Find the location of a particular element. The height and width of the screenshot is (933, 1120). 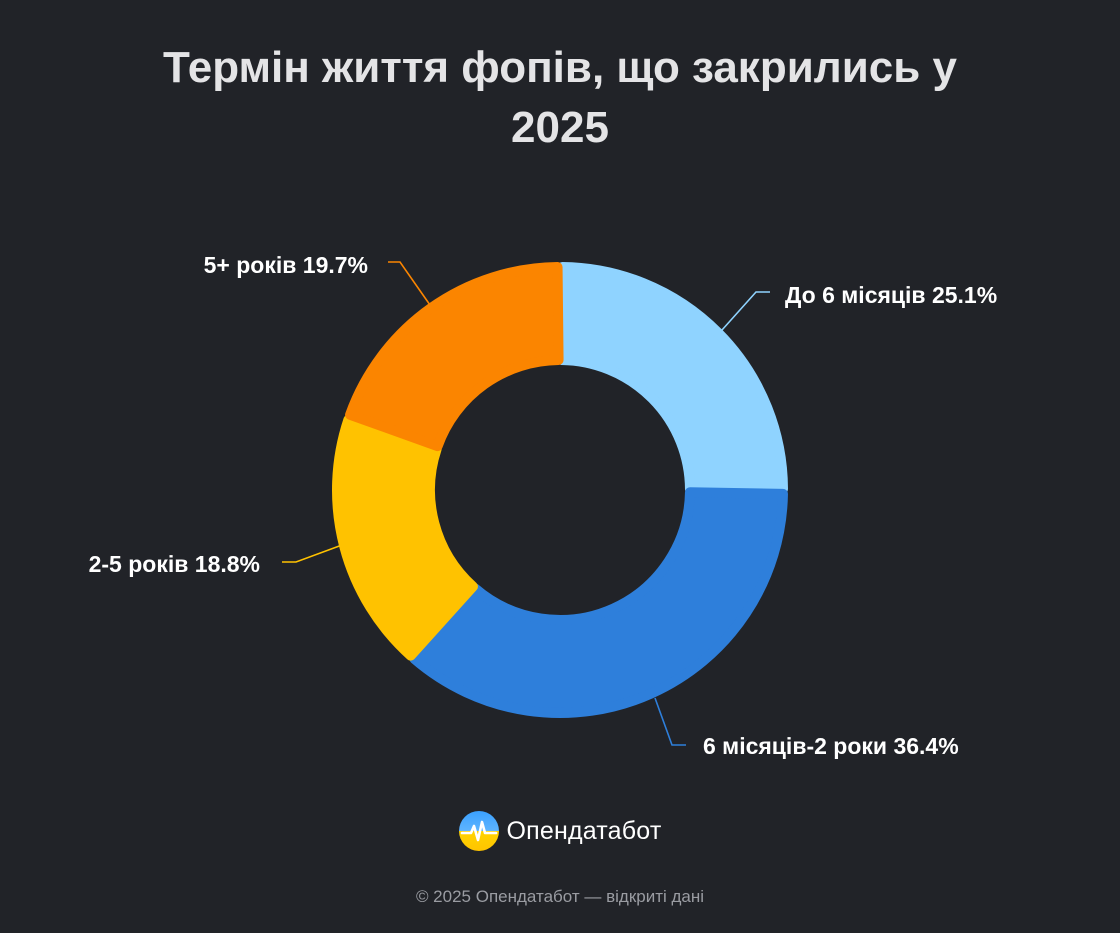

leader-6-місяців-2-роки is located at coordinates (670, 721).